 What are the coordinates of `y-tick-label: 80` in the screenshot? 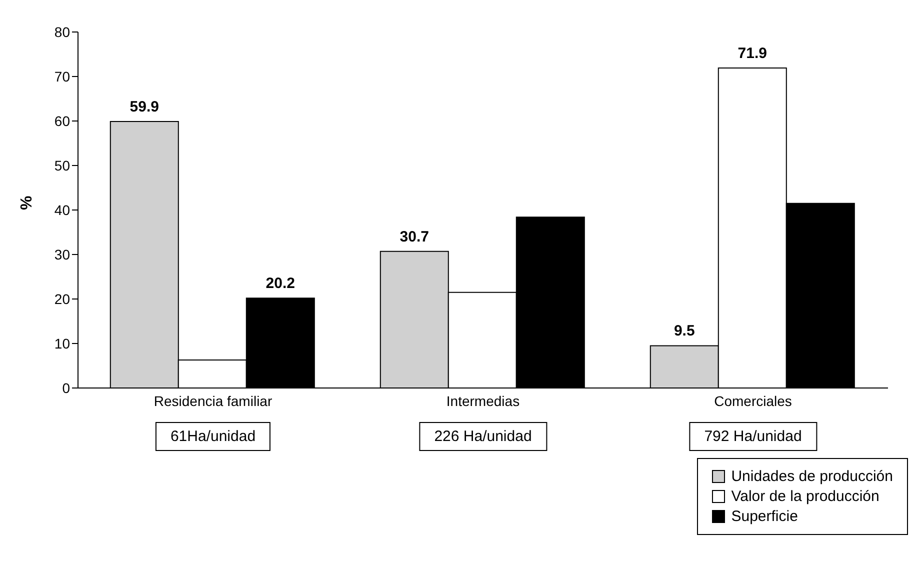 It's located at (62, 32).